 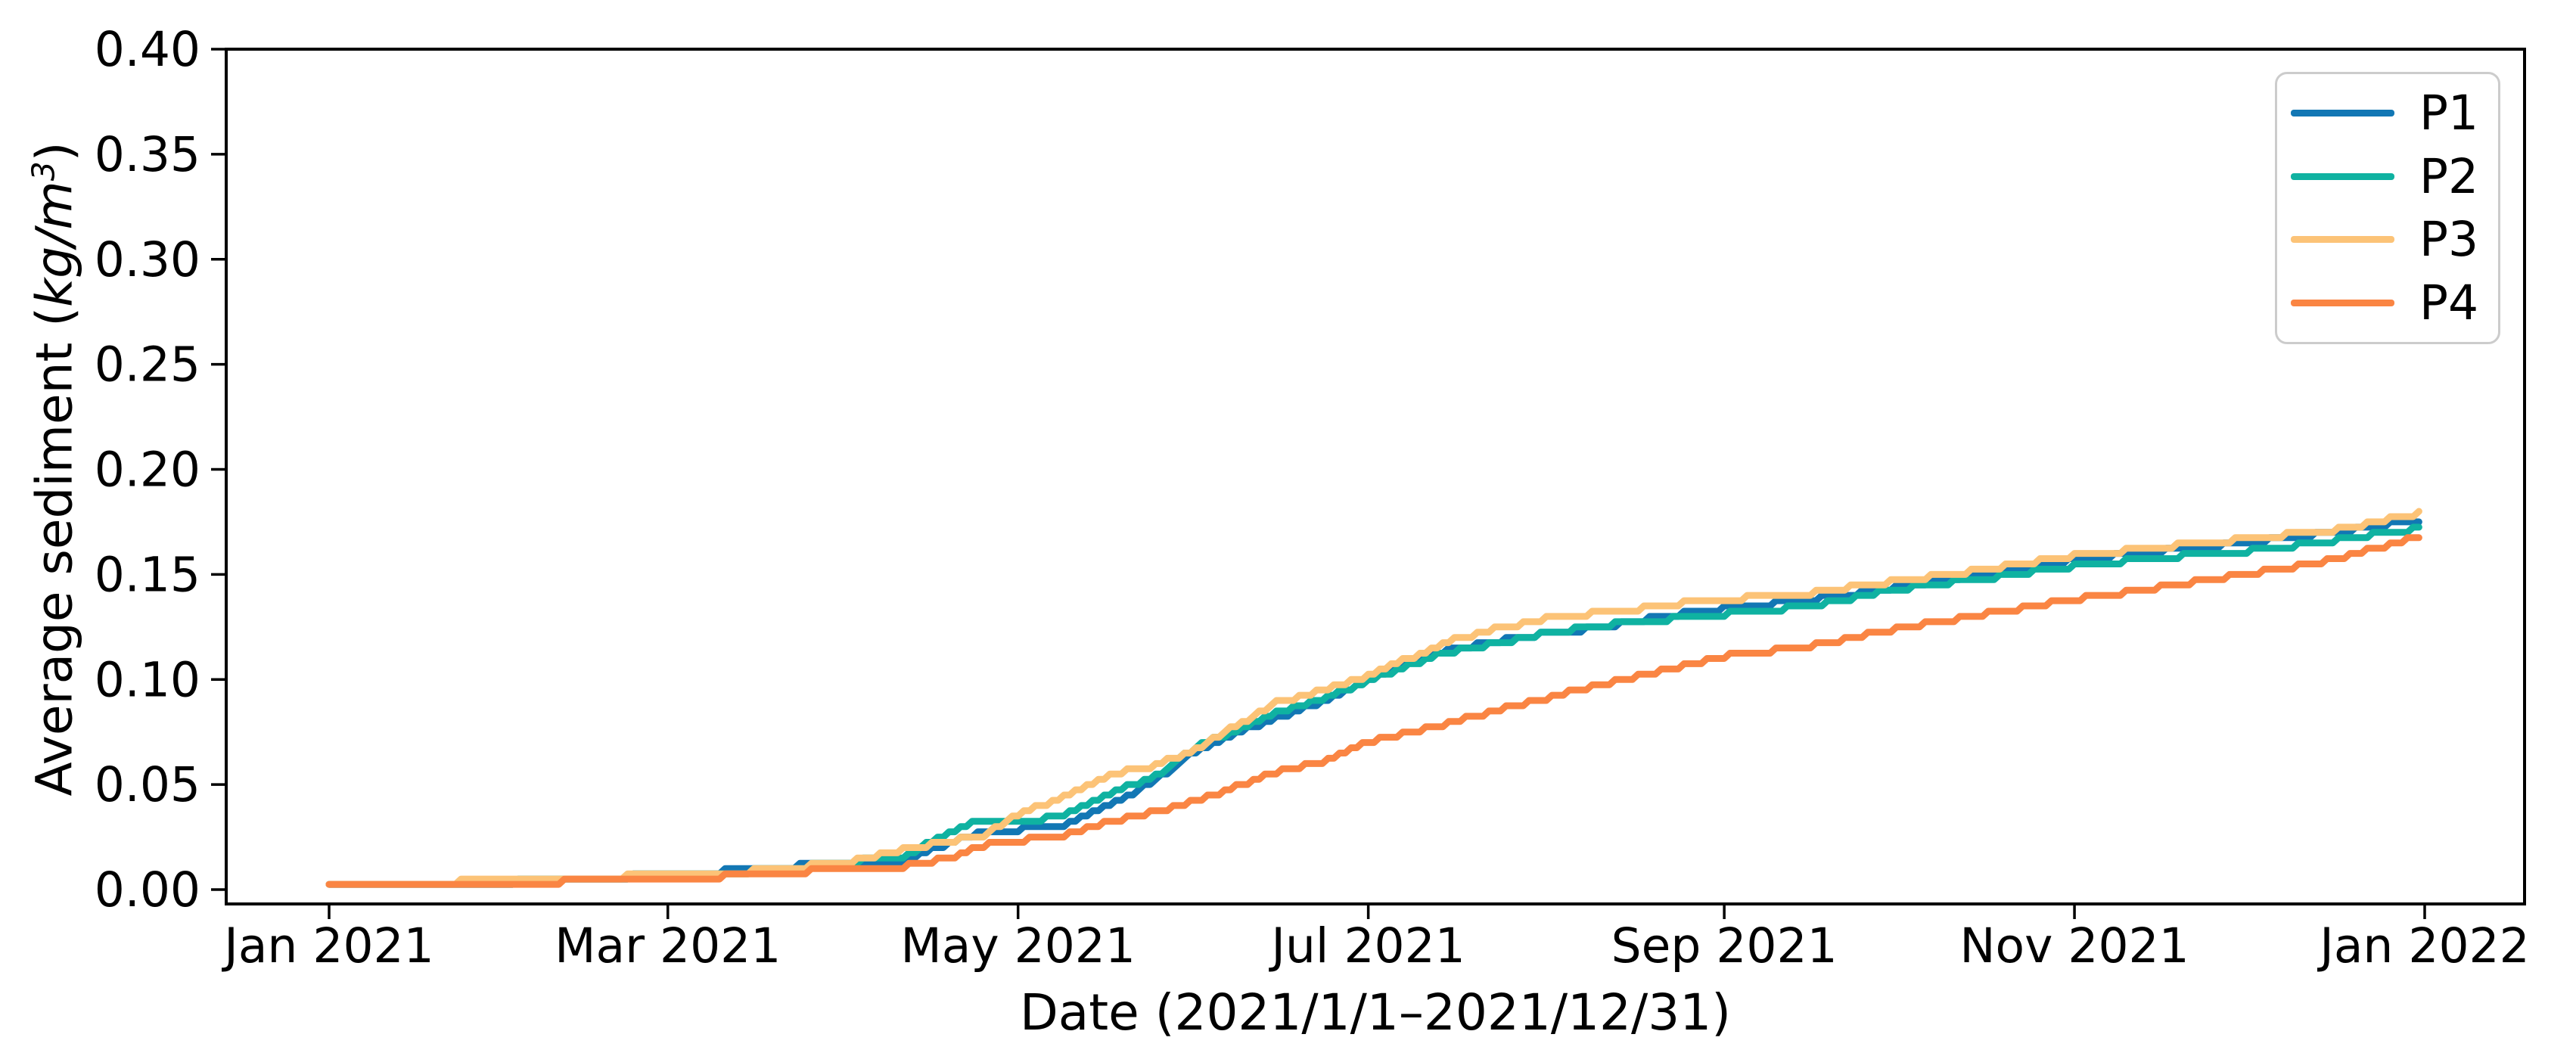 I want to click on x-tick-label: Mar 2021, so click(x=668, y=946).